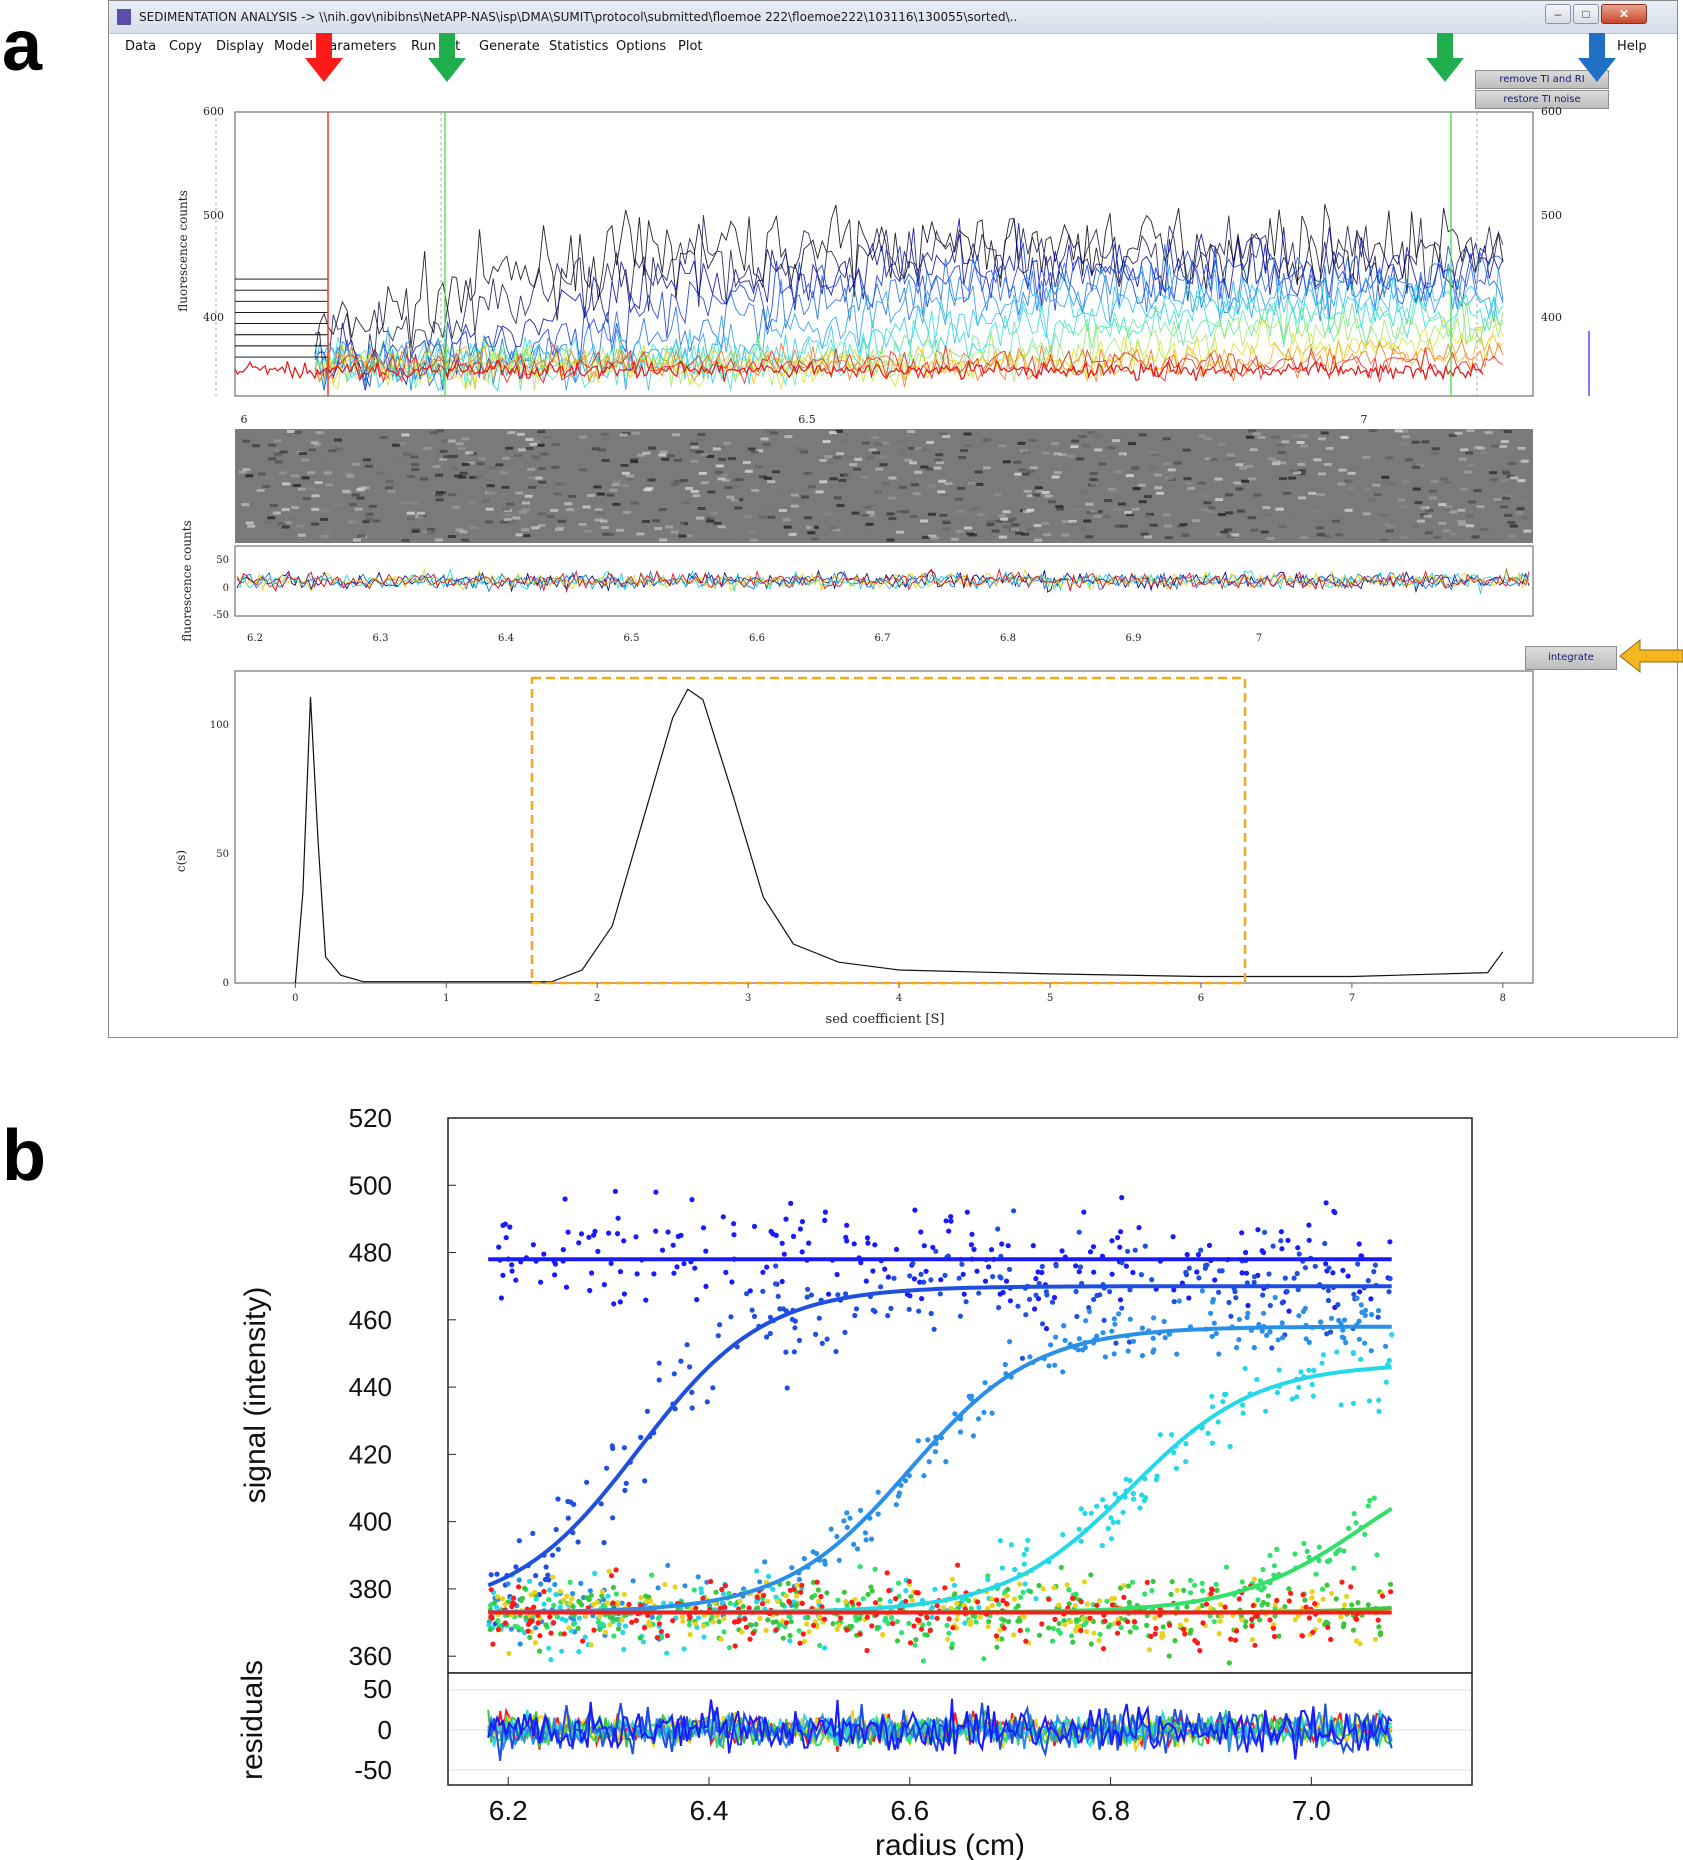  I want to click on signal-ytick-label: 380, so click(370, 1589).